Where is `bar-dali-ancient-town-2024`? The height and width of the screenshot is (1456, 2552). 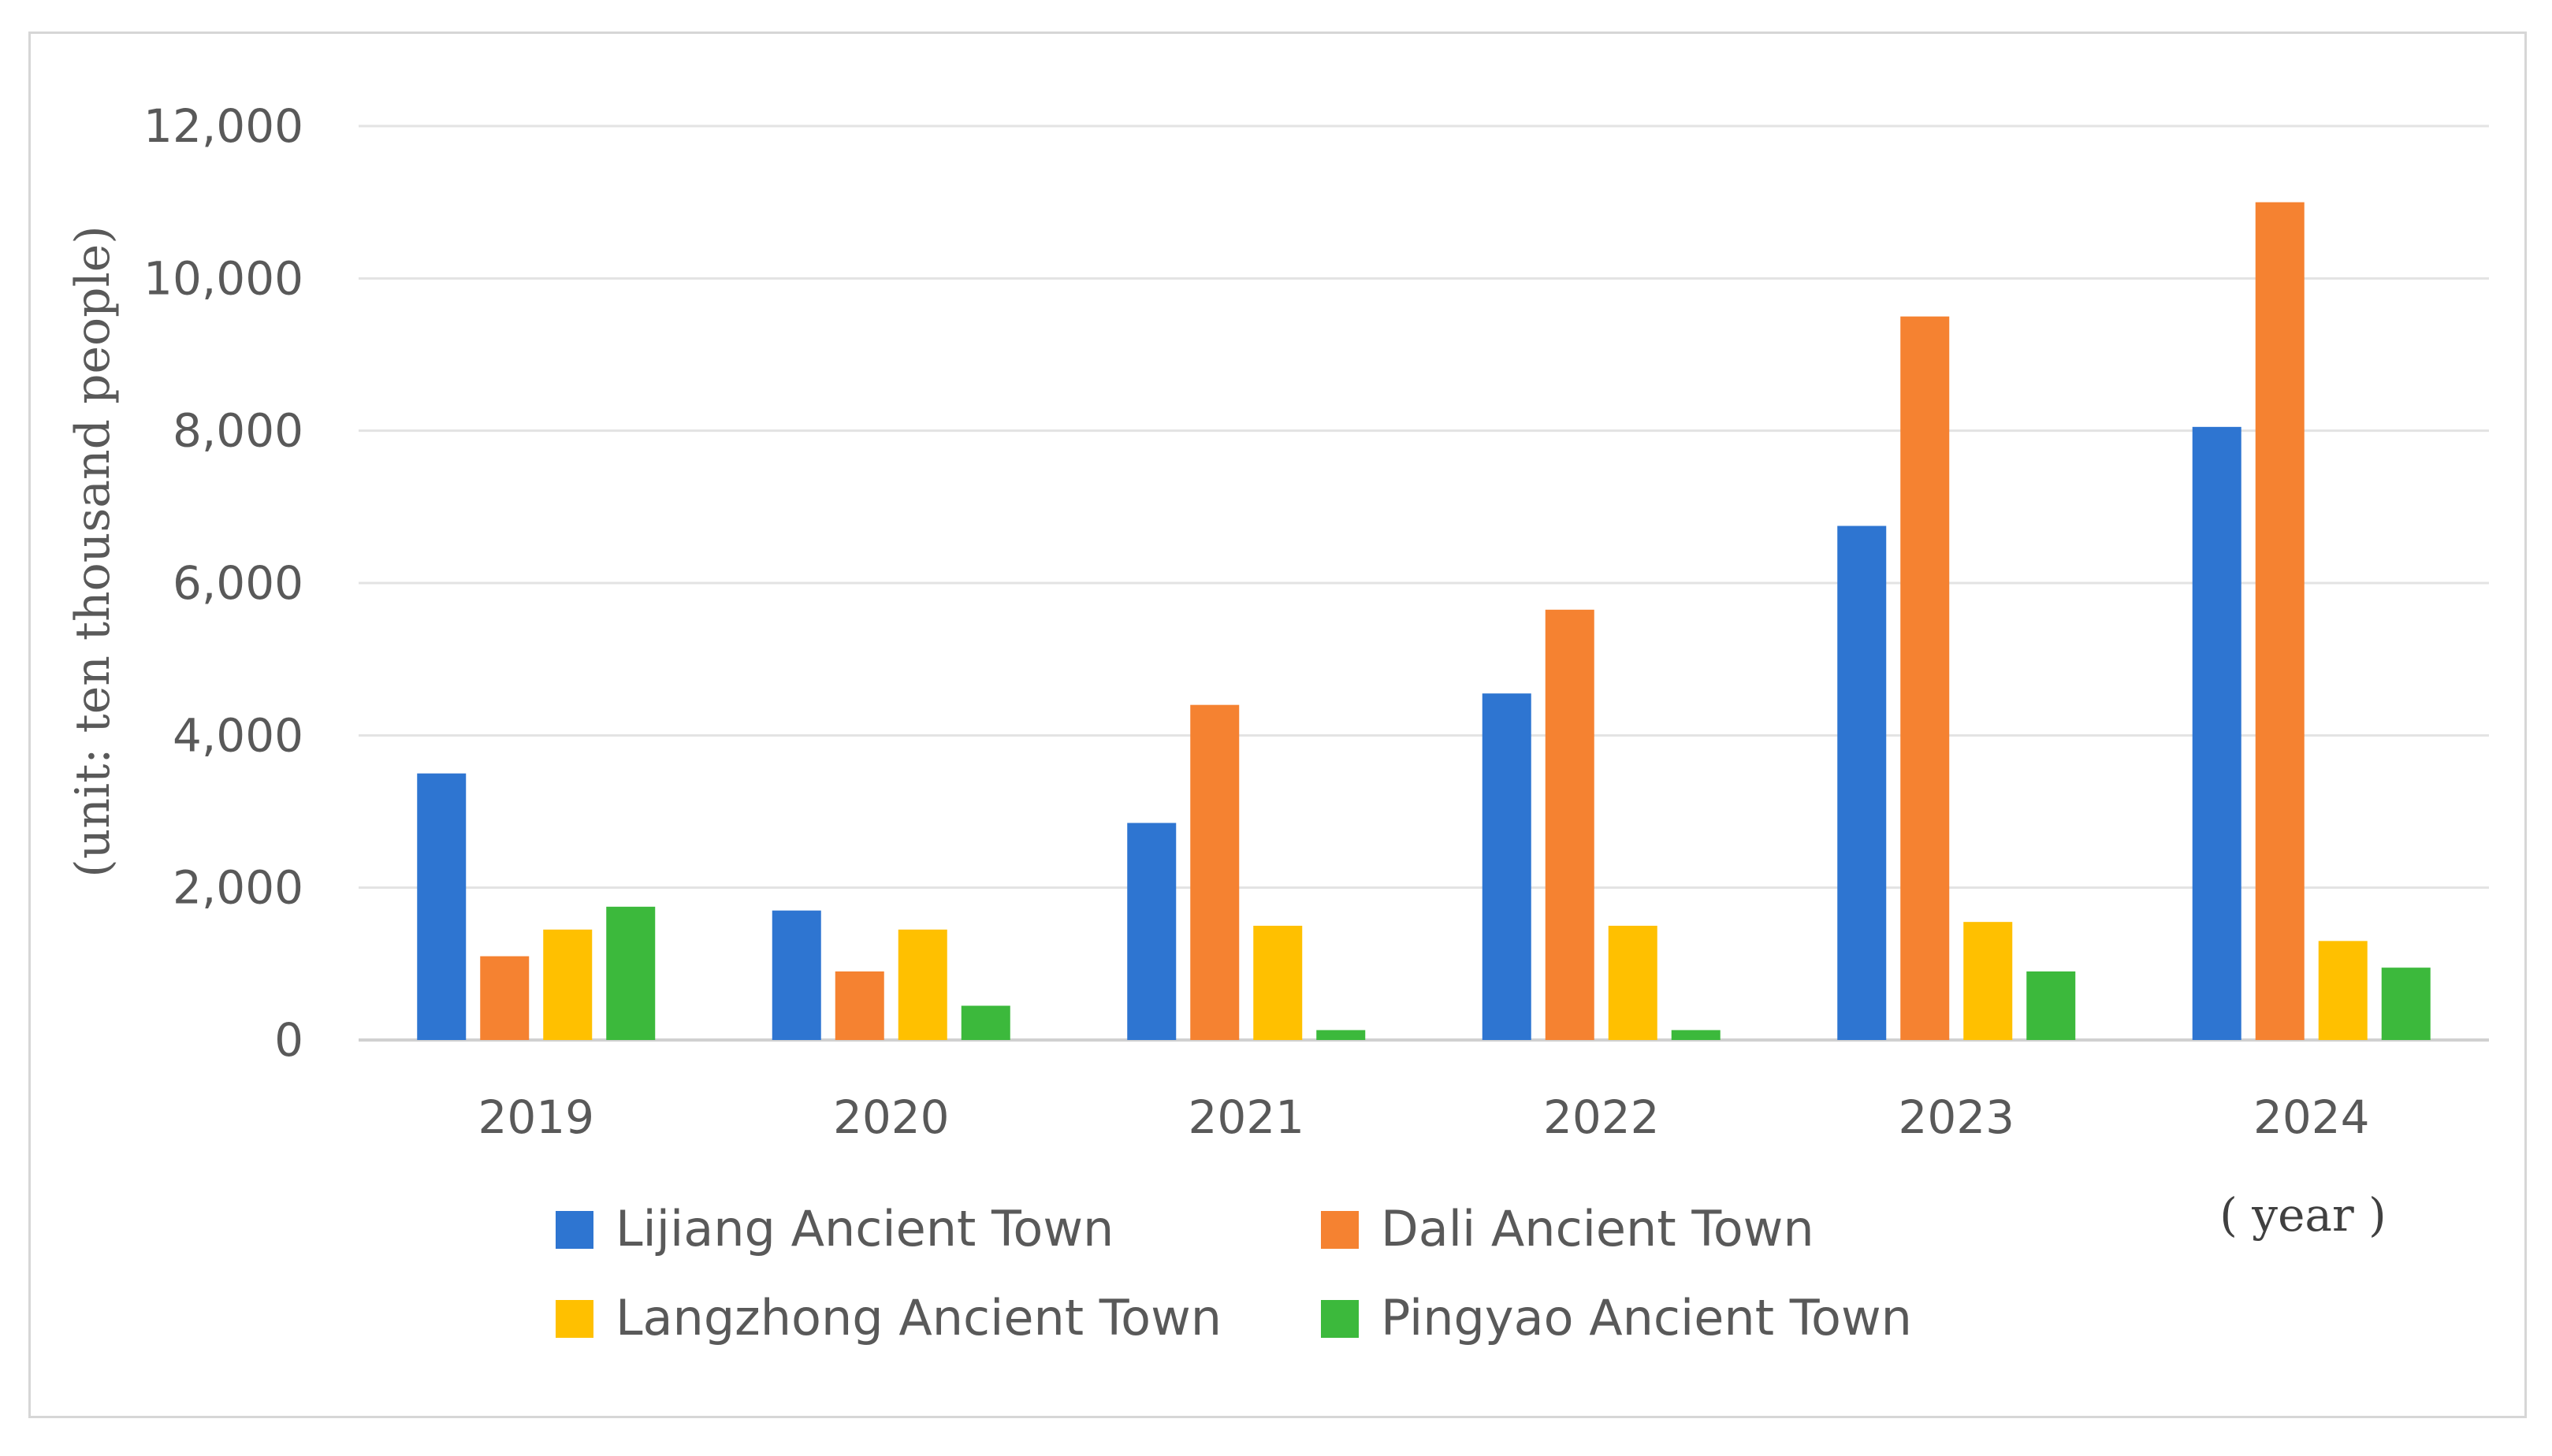 bar-dali-ancient-town-2024 is located at coordinates (2280, 621).